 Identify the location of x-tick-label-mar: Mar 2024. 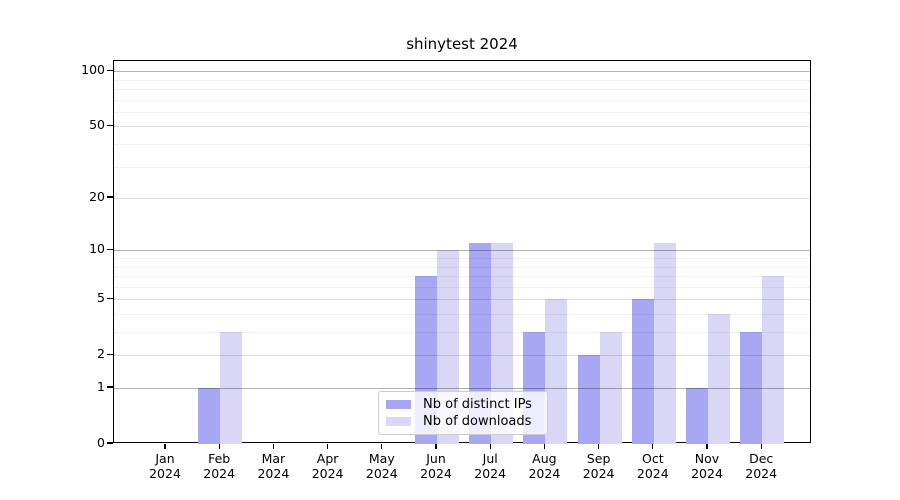
(273, 466).